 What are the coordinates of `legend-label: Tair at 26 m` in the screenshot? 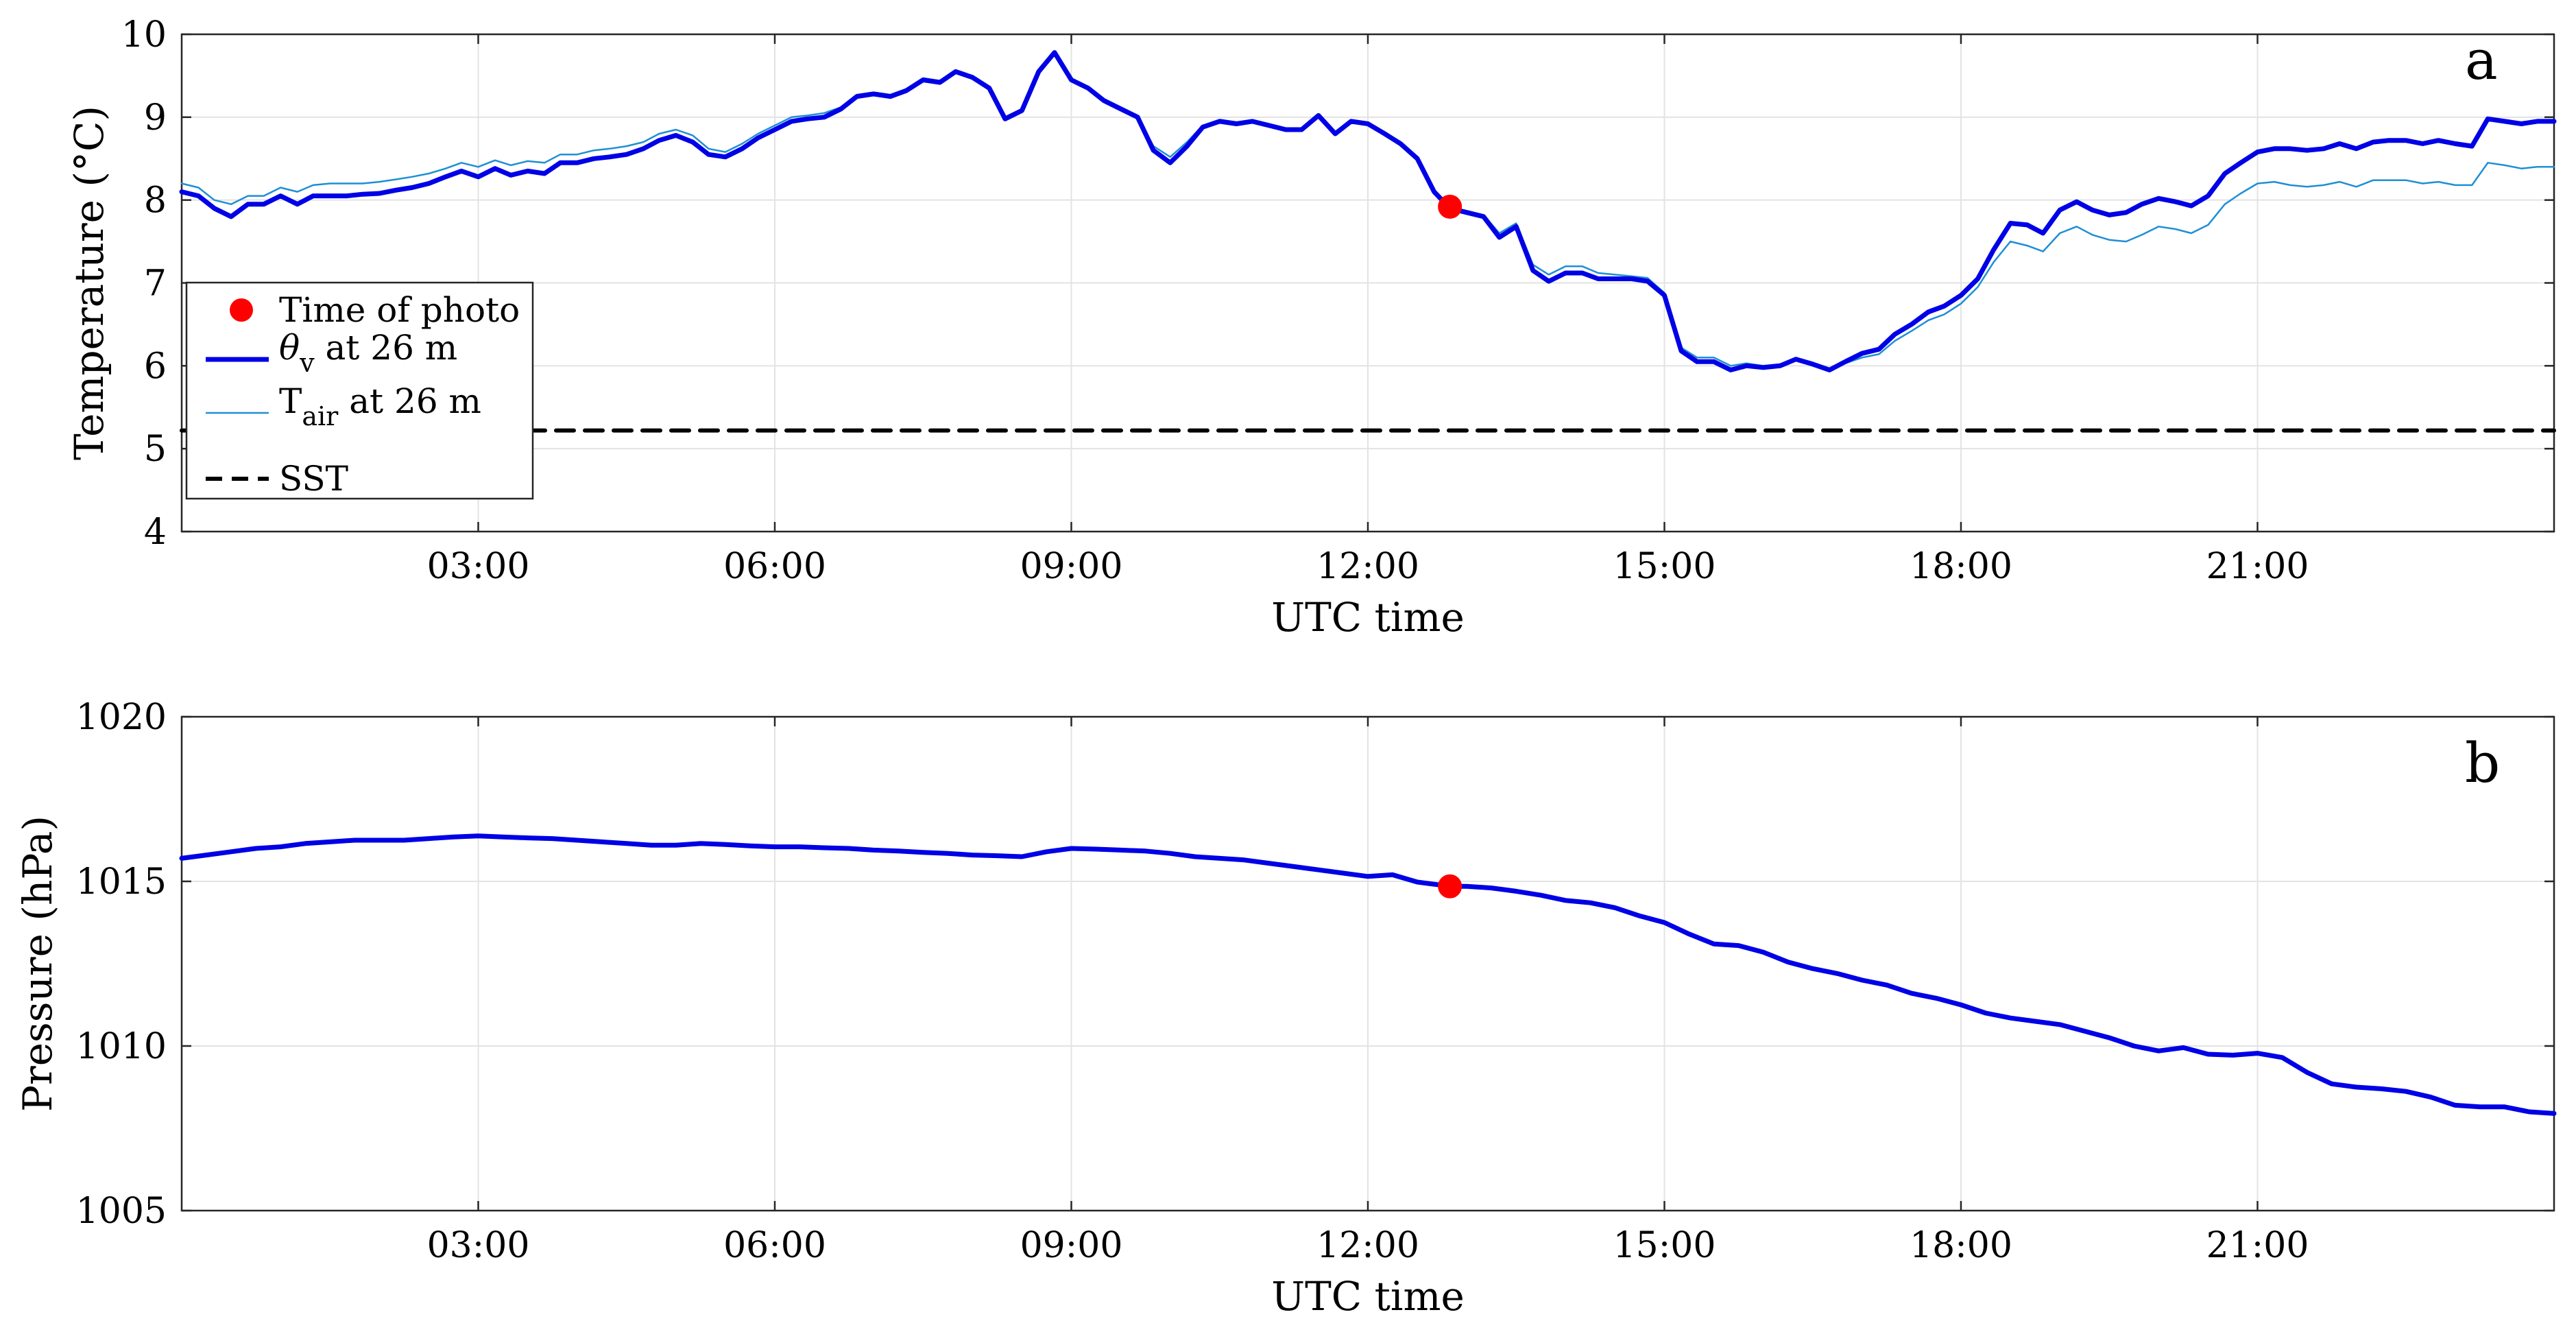 It's located at (380, 406).